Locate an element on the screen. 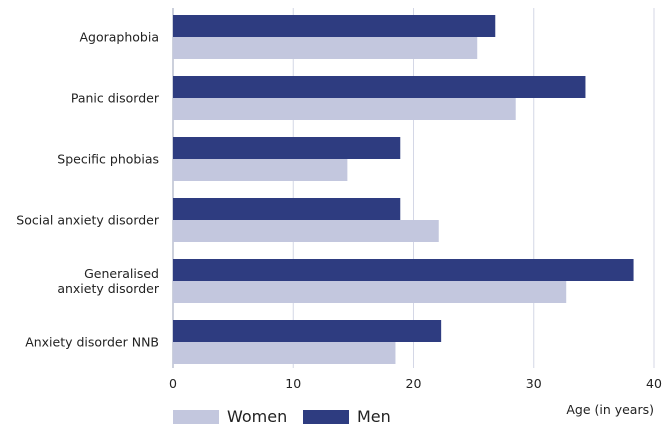 Image resolution: width=664 pixels, height=424 pixels. legend-label-women: Women is located at coordinates (257, 415).